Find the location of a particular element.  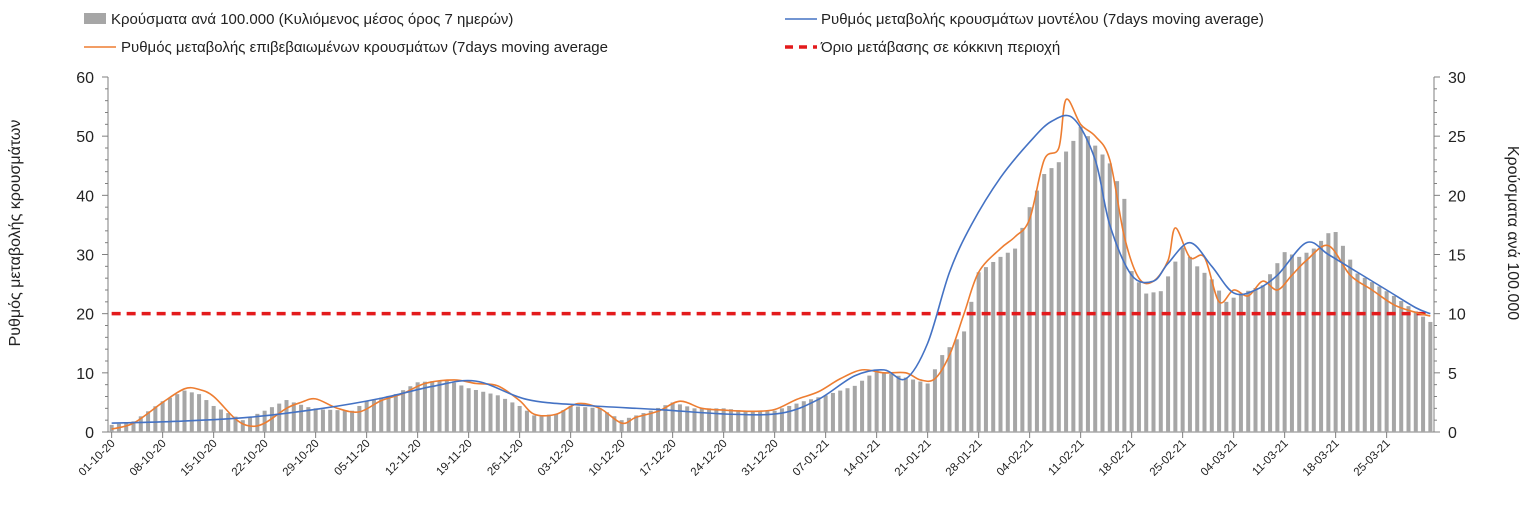

x-tick-label: 26-11-20 is located at coordinates (505, 458).